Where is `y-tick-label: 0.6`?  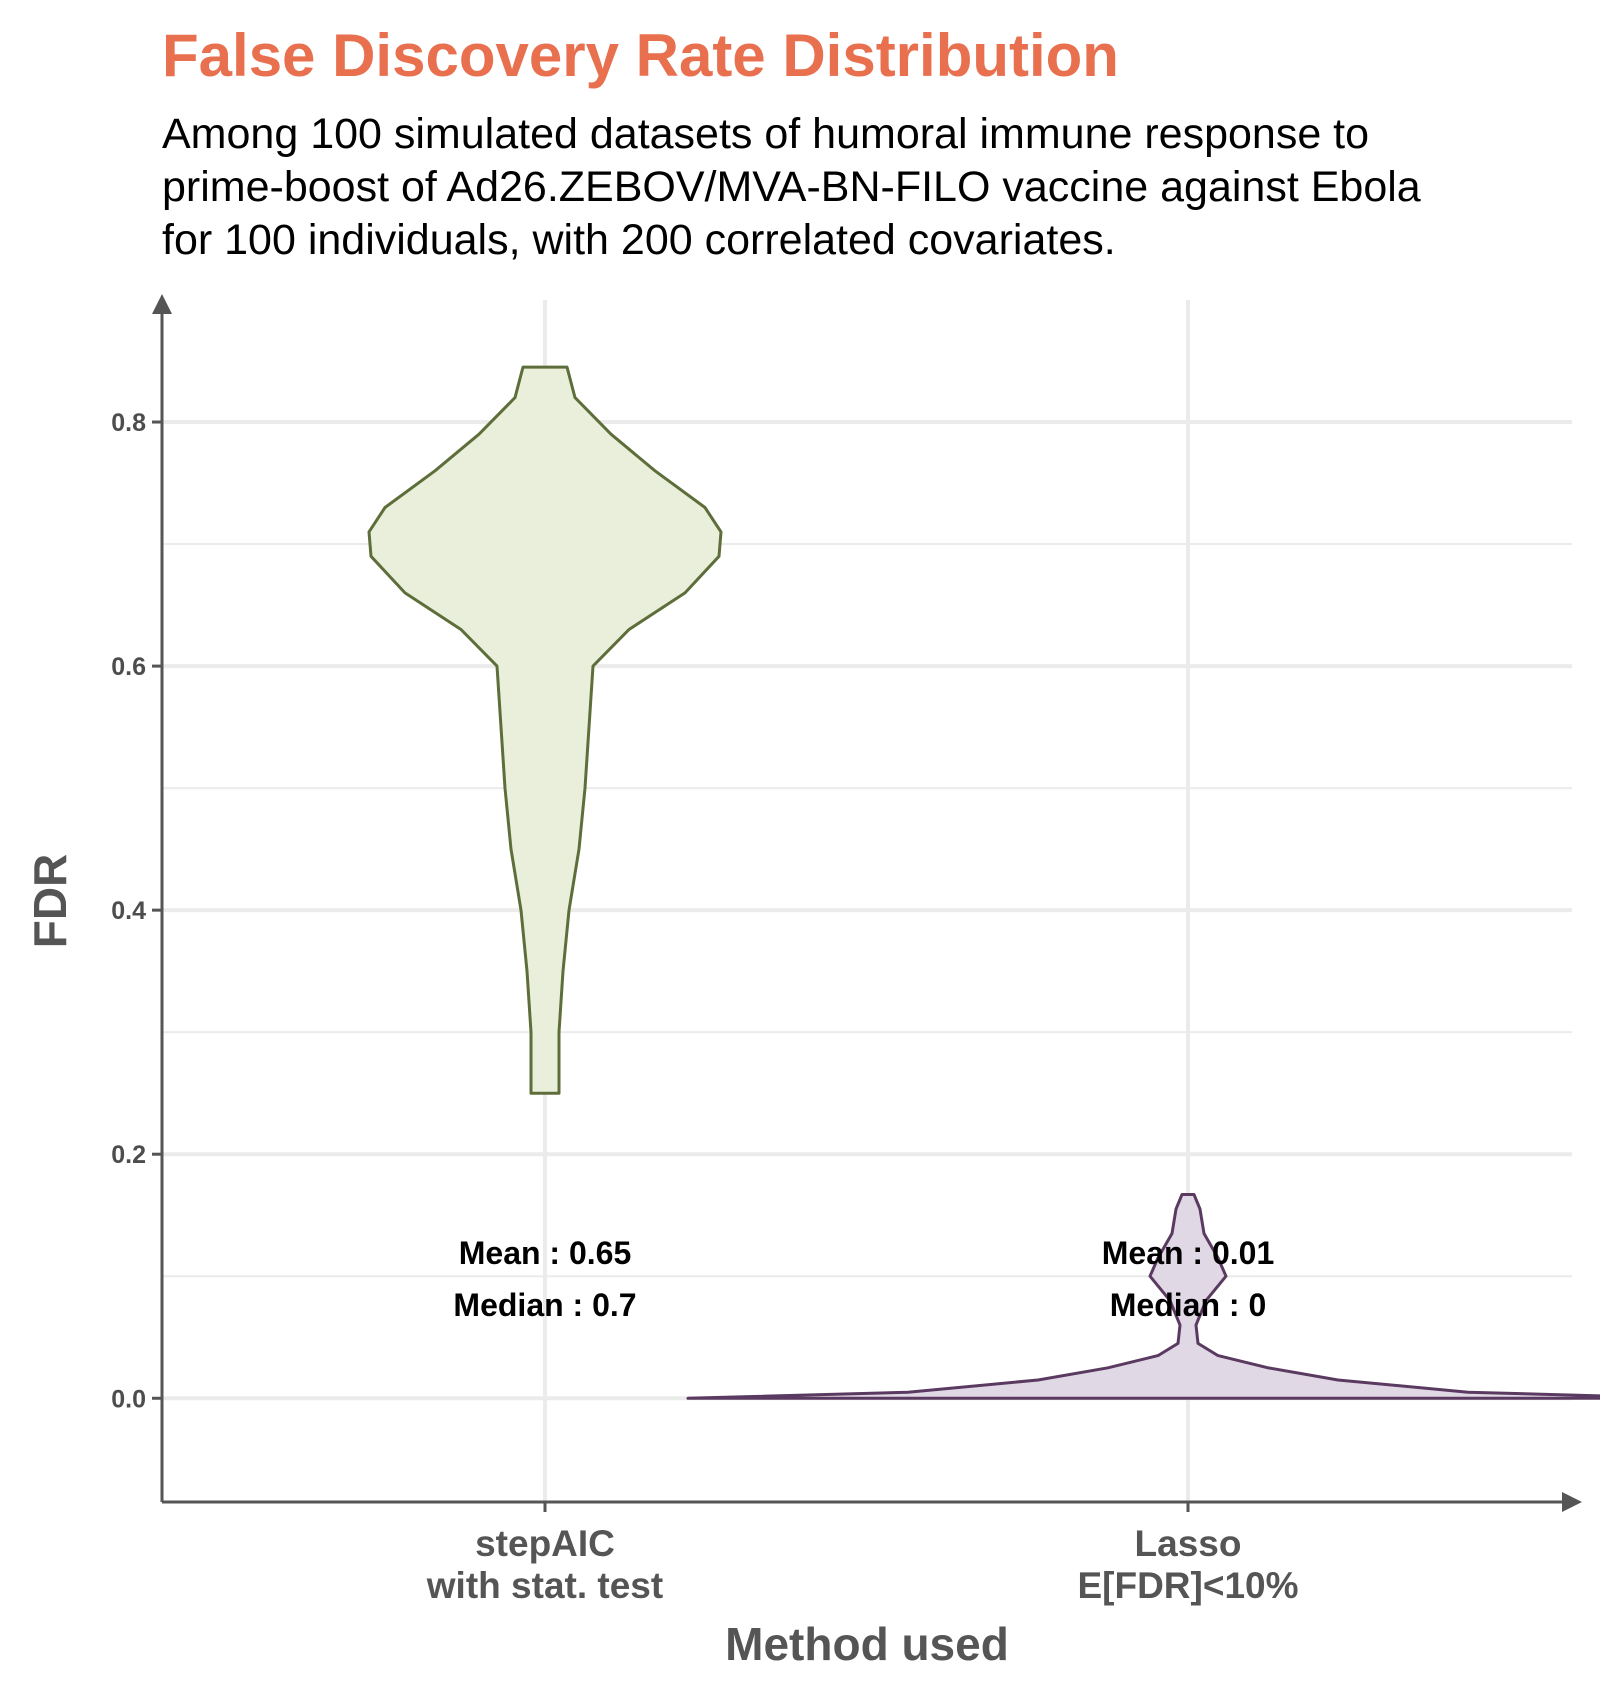
y-tick-label: 0.6 is located at coordinates (128, 667).